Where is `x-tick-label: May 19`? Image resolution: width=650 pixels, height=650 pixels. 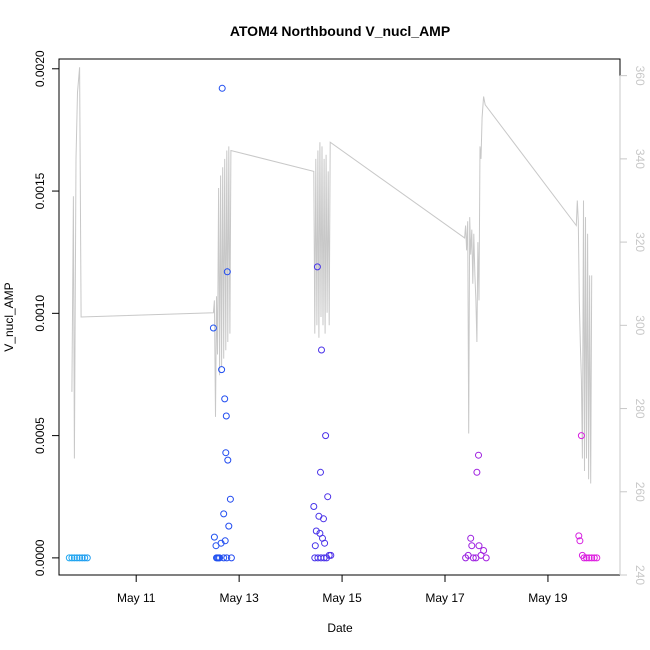 x-tick-label: May 19 is located at coordinates (548, 598).